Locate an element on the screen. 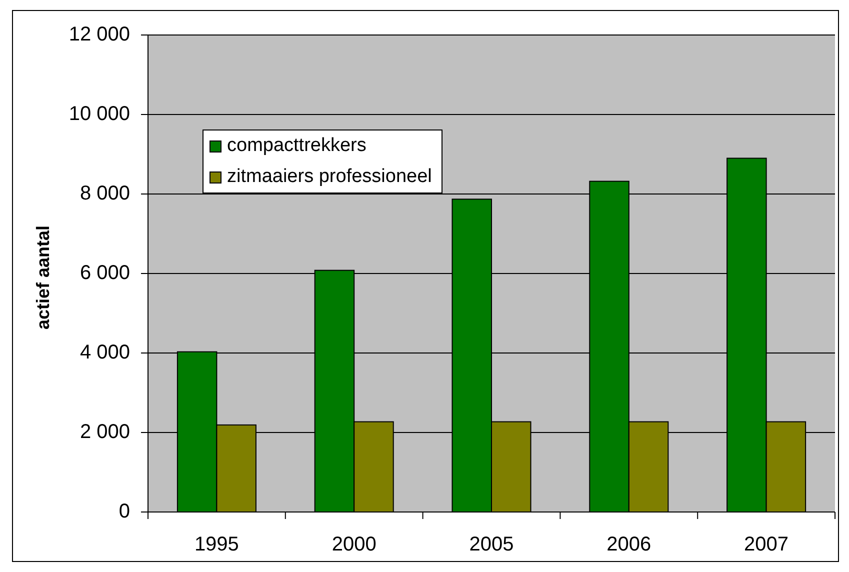  y-tick-label: 6 000 is located at coordinates (105, 273).